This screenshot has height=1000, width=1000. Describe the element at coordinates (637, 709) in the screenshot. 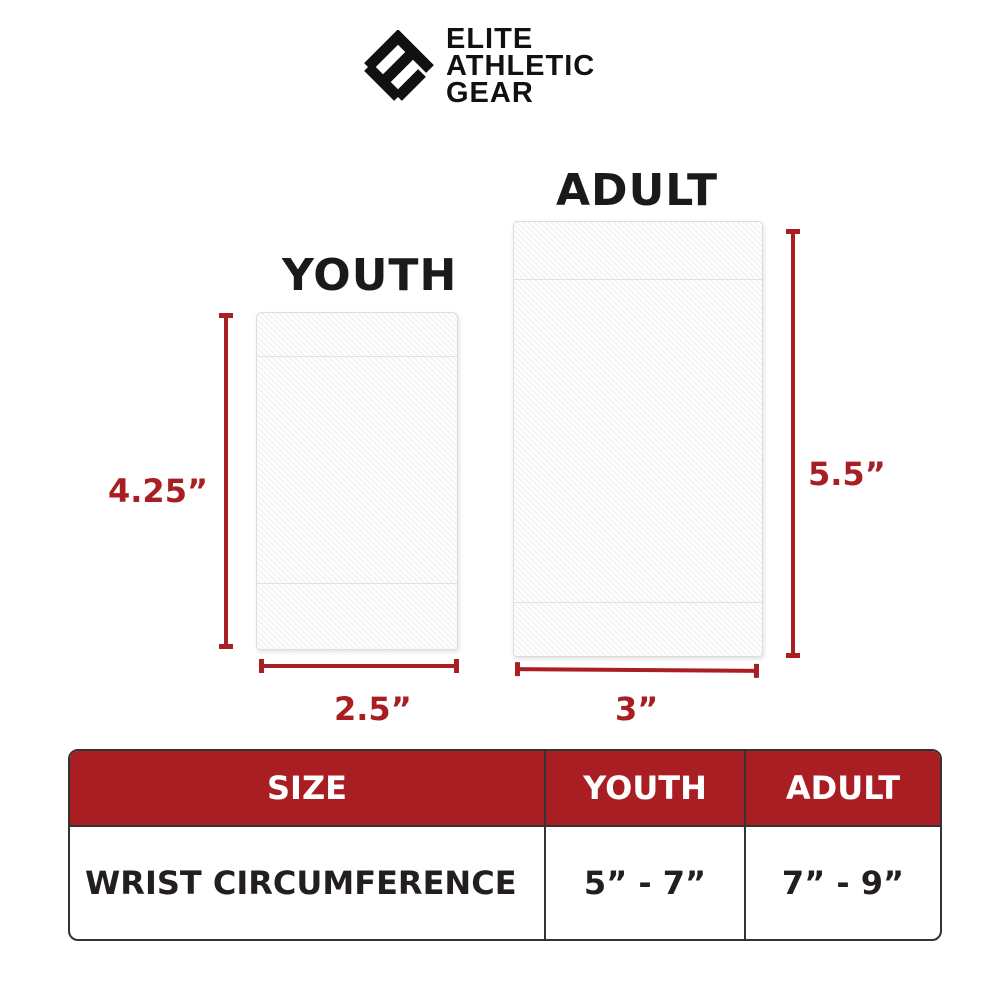

I see `adult-width-label: 3”` at that location.